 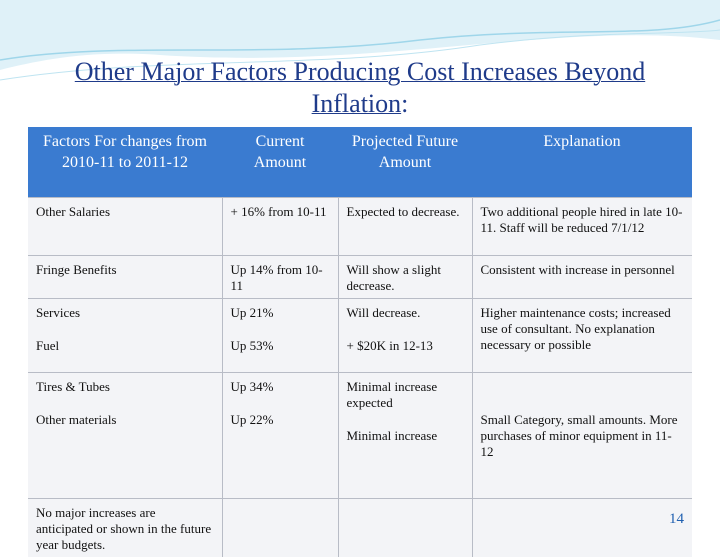 I want to click on cell-text: Expected to decrease., so click(x=405, y=212).